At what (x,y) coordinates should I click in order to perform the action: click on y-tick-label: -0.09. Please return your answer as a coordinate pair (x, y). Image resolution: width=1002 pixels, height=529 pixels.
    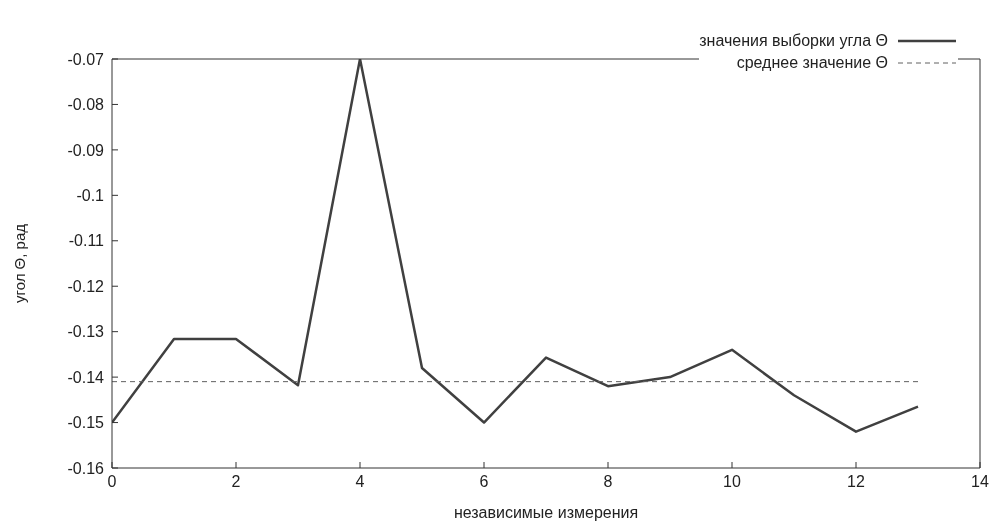
    Looking at the image, I should click on (86, 150).